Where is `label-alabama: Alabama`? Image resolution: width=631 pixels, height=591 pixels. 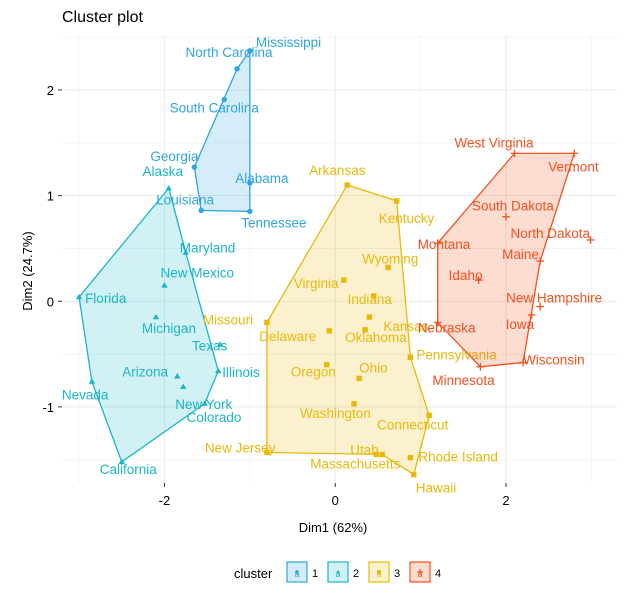
label-alabama: Alabama is located at coordinates (262, 178).